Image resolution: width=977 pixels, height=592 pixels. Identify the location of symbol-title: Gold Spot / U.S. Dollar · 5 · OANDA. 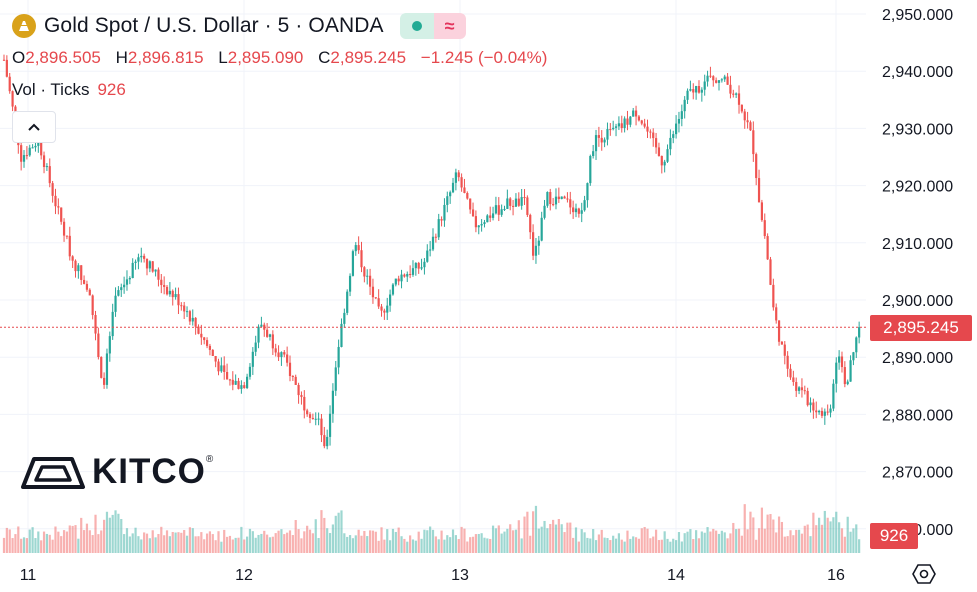
(214, 25).